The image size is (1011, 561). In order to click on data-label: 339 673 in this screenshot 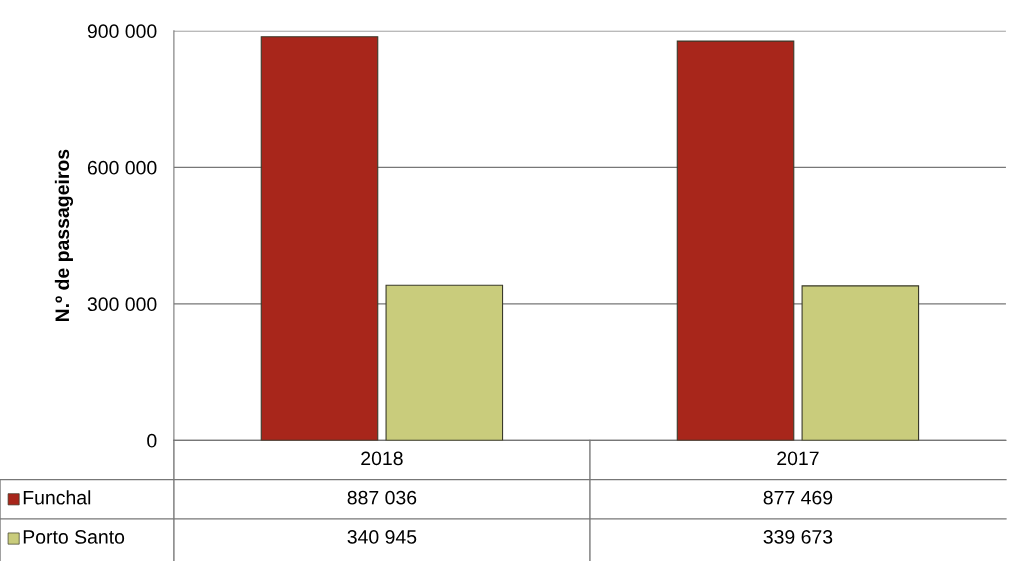, I will do `click(798, 537)`.